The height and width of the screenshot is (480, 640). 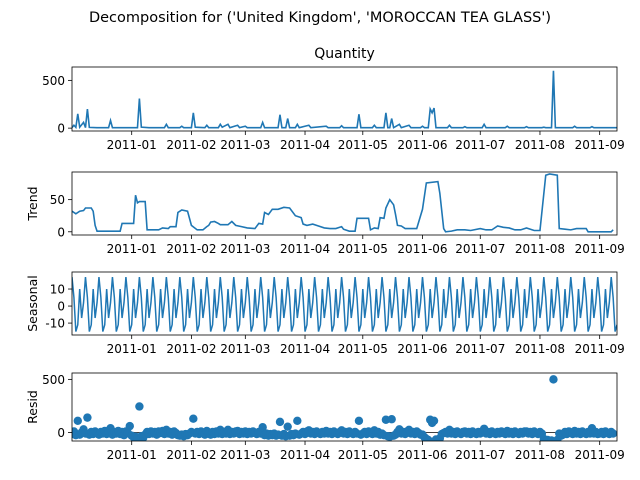 What do you see at coordinates (32, 407) in the screenshot?
I see `y-axis-label: Resid` at bounding box center [32, 407].